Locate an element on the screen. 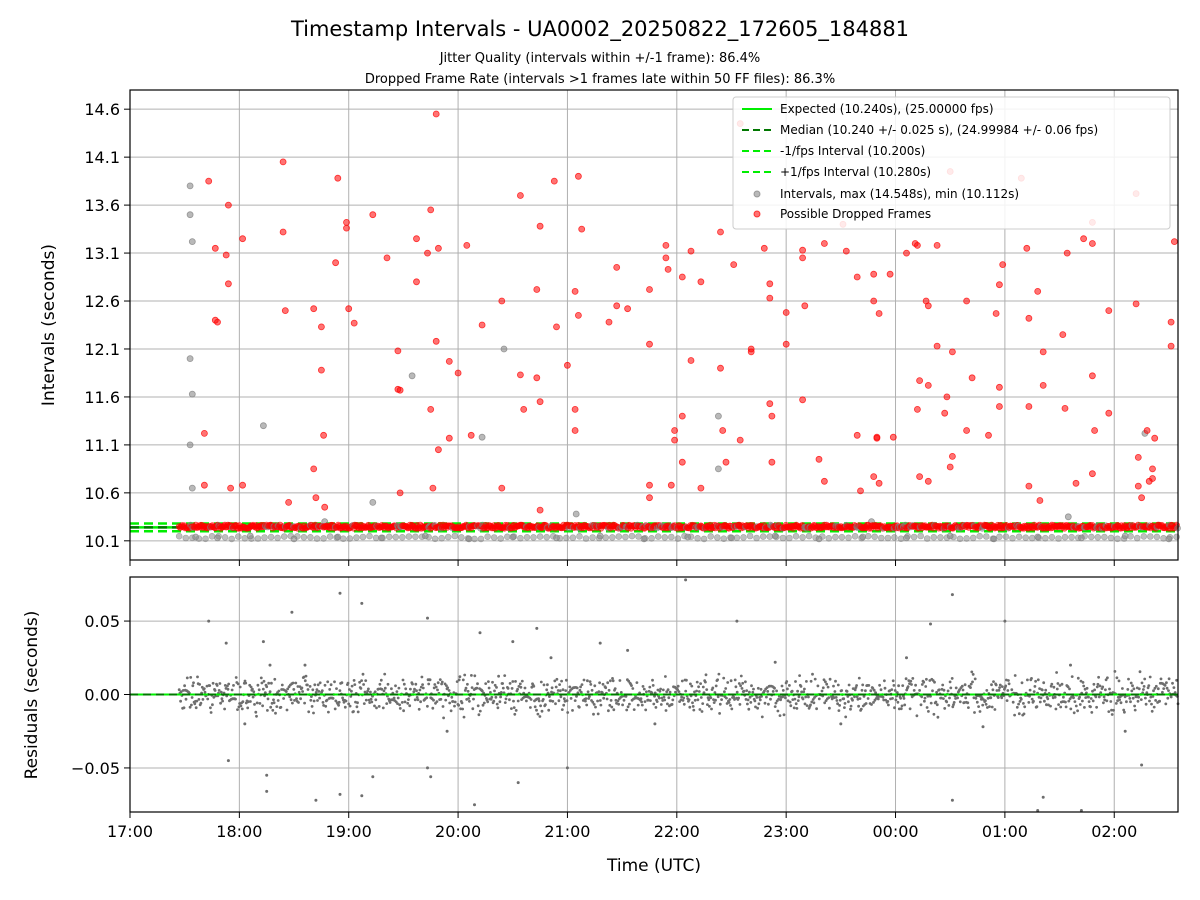 This screenshot has height=900, width=1200. top-y-tick-label: 10.1 is located at coordinates (102, 541).